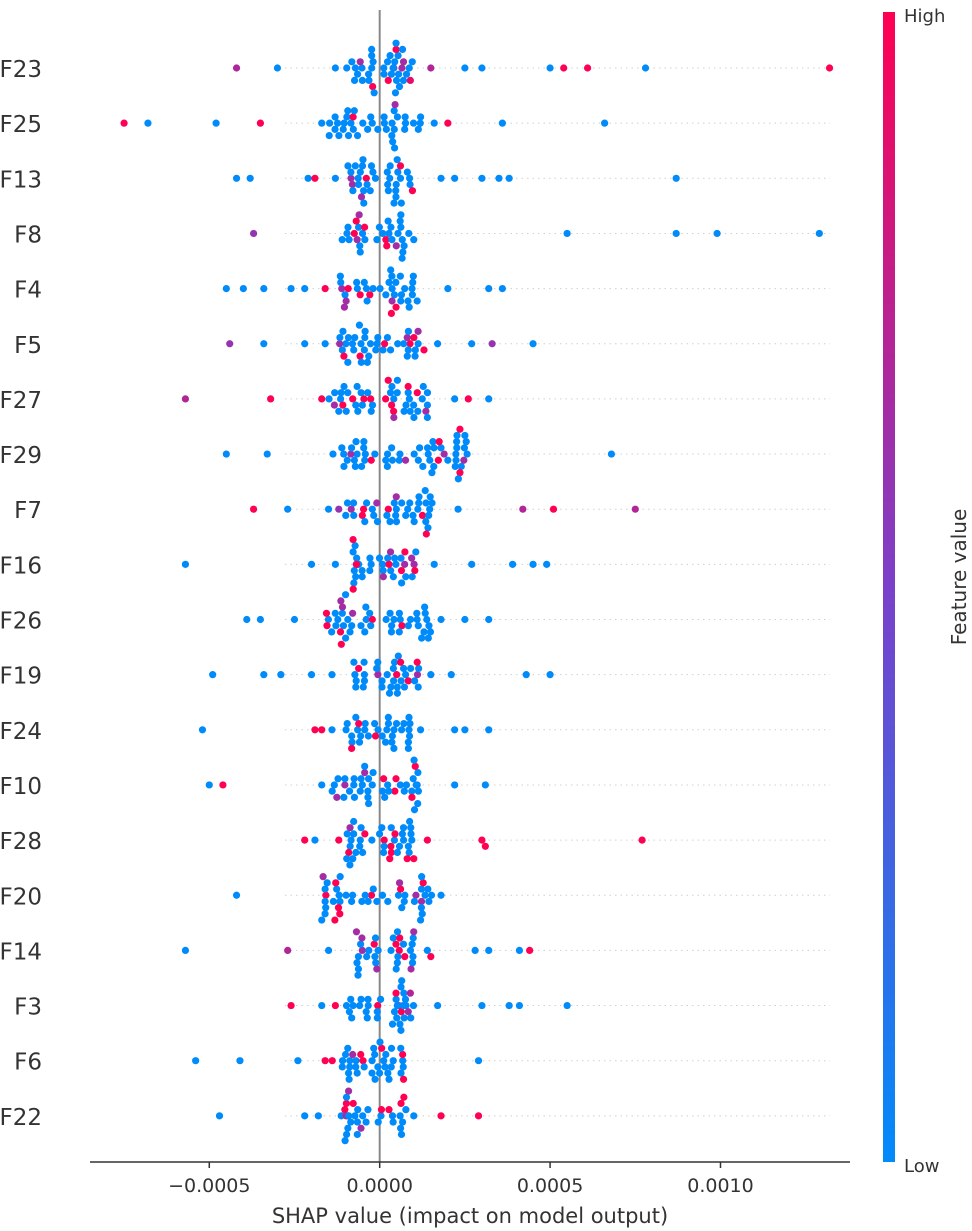 The height and width of the screenshot is (1231, 972). I want to click on f16-data-point, so click(547, 564).